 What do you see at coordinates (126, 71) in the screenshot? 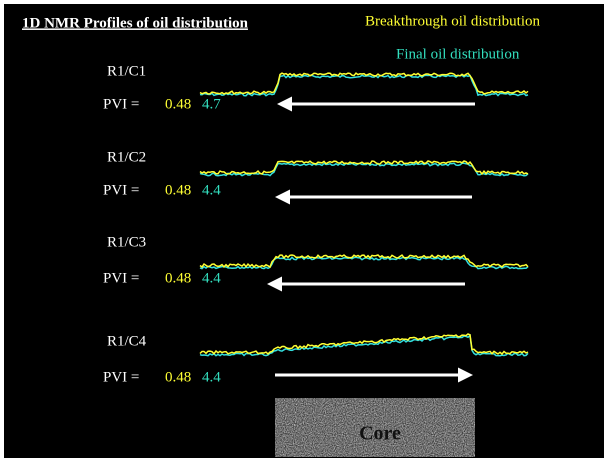
I see `row-label: R1/C1` at bounding box center [126, 71].